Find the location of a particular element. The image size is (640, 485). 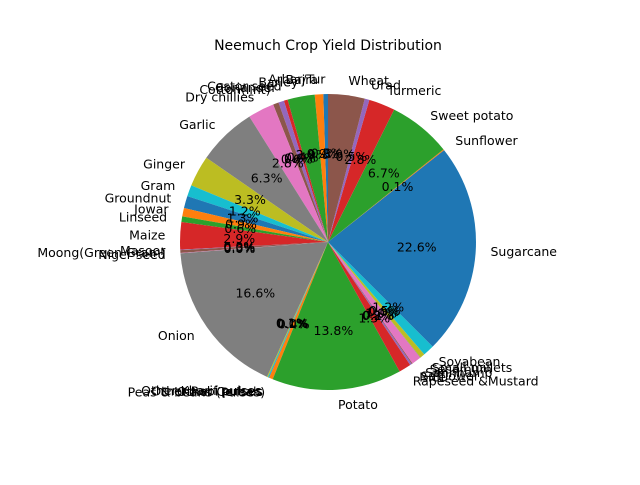

slice-percent-niger-seed: 0.0% is located at coordinates (240, 248).